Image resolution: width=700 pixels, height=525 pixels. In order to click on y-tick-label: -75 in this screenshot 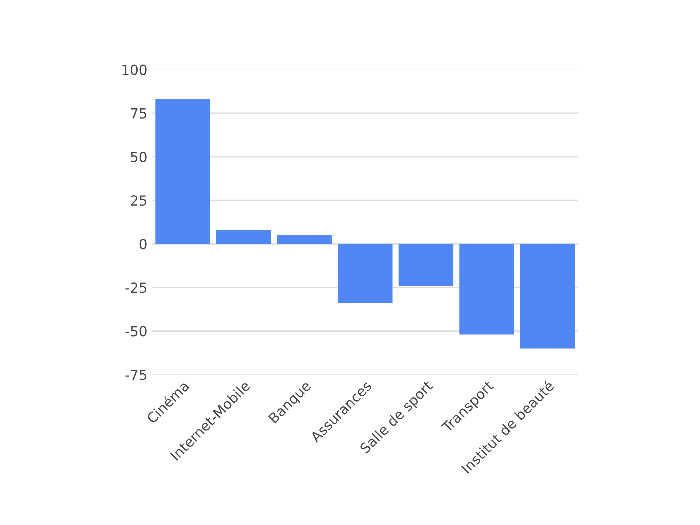, I will do `click(136, 375)`.